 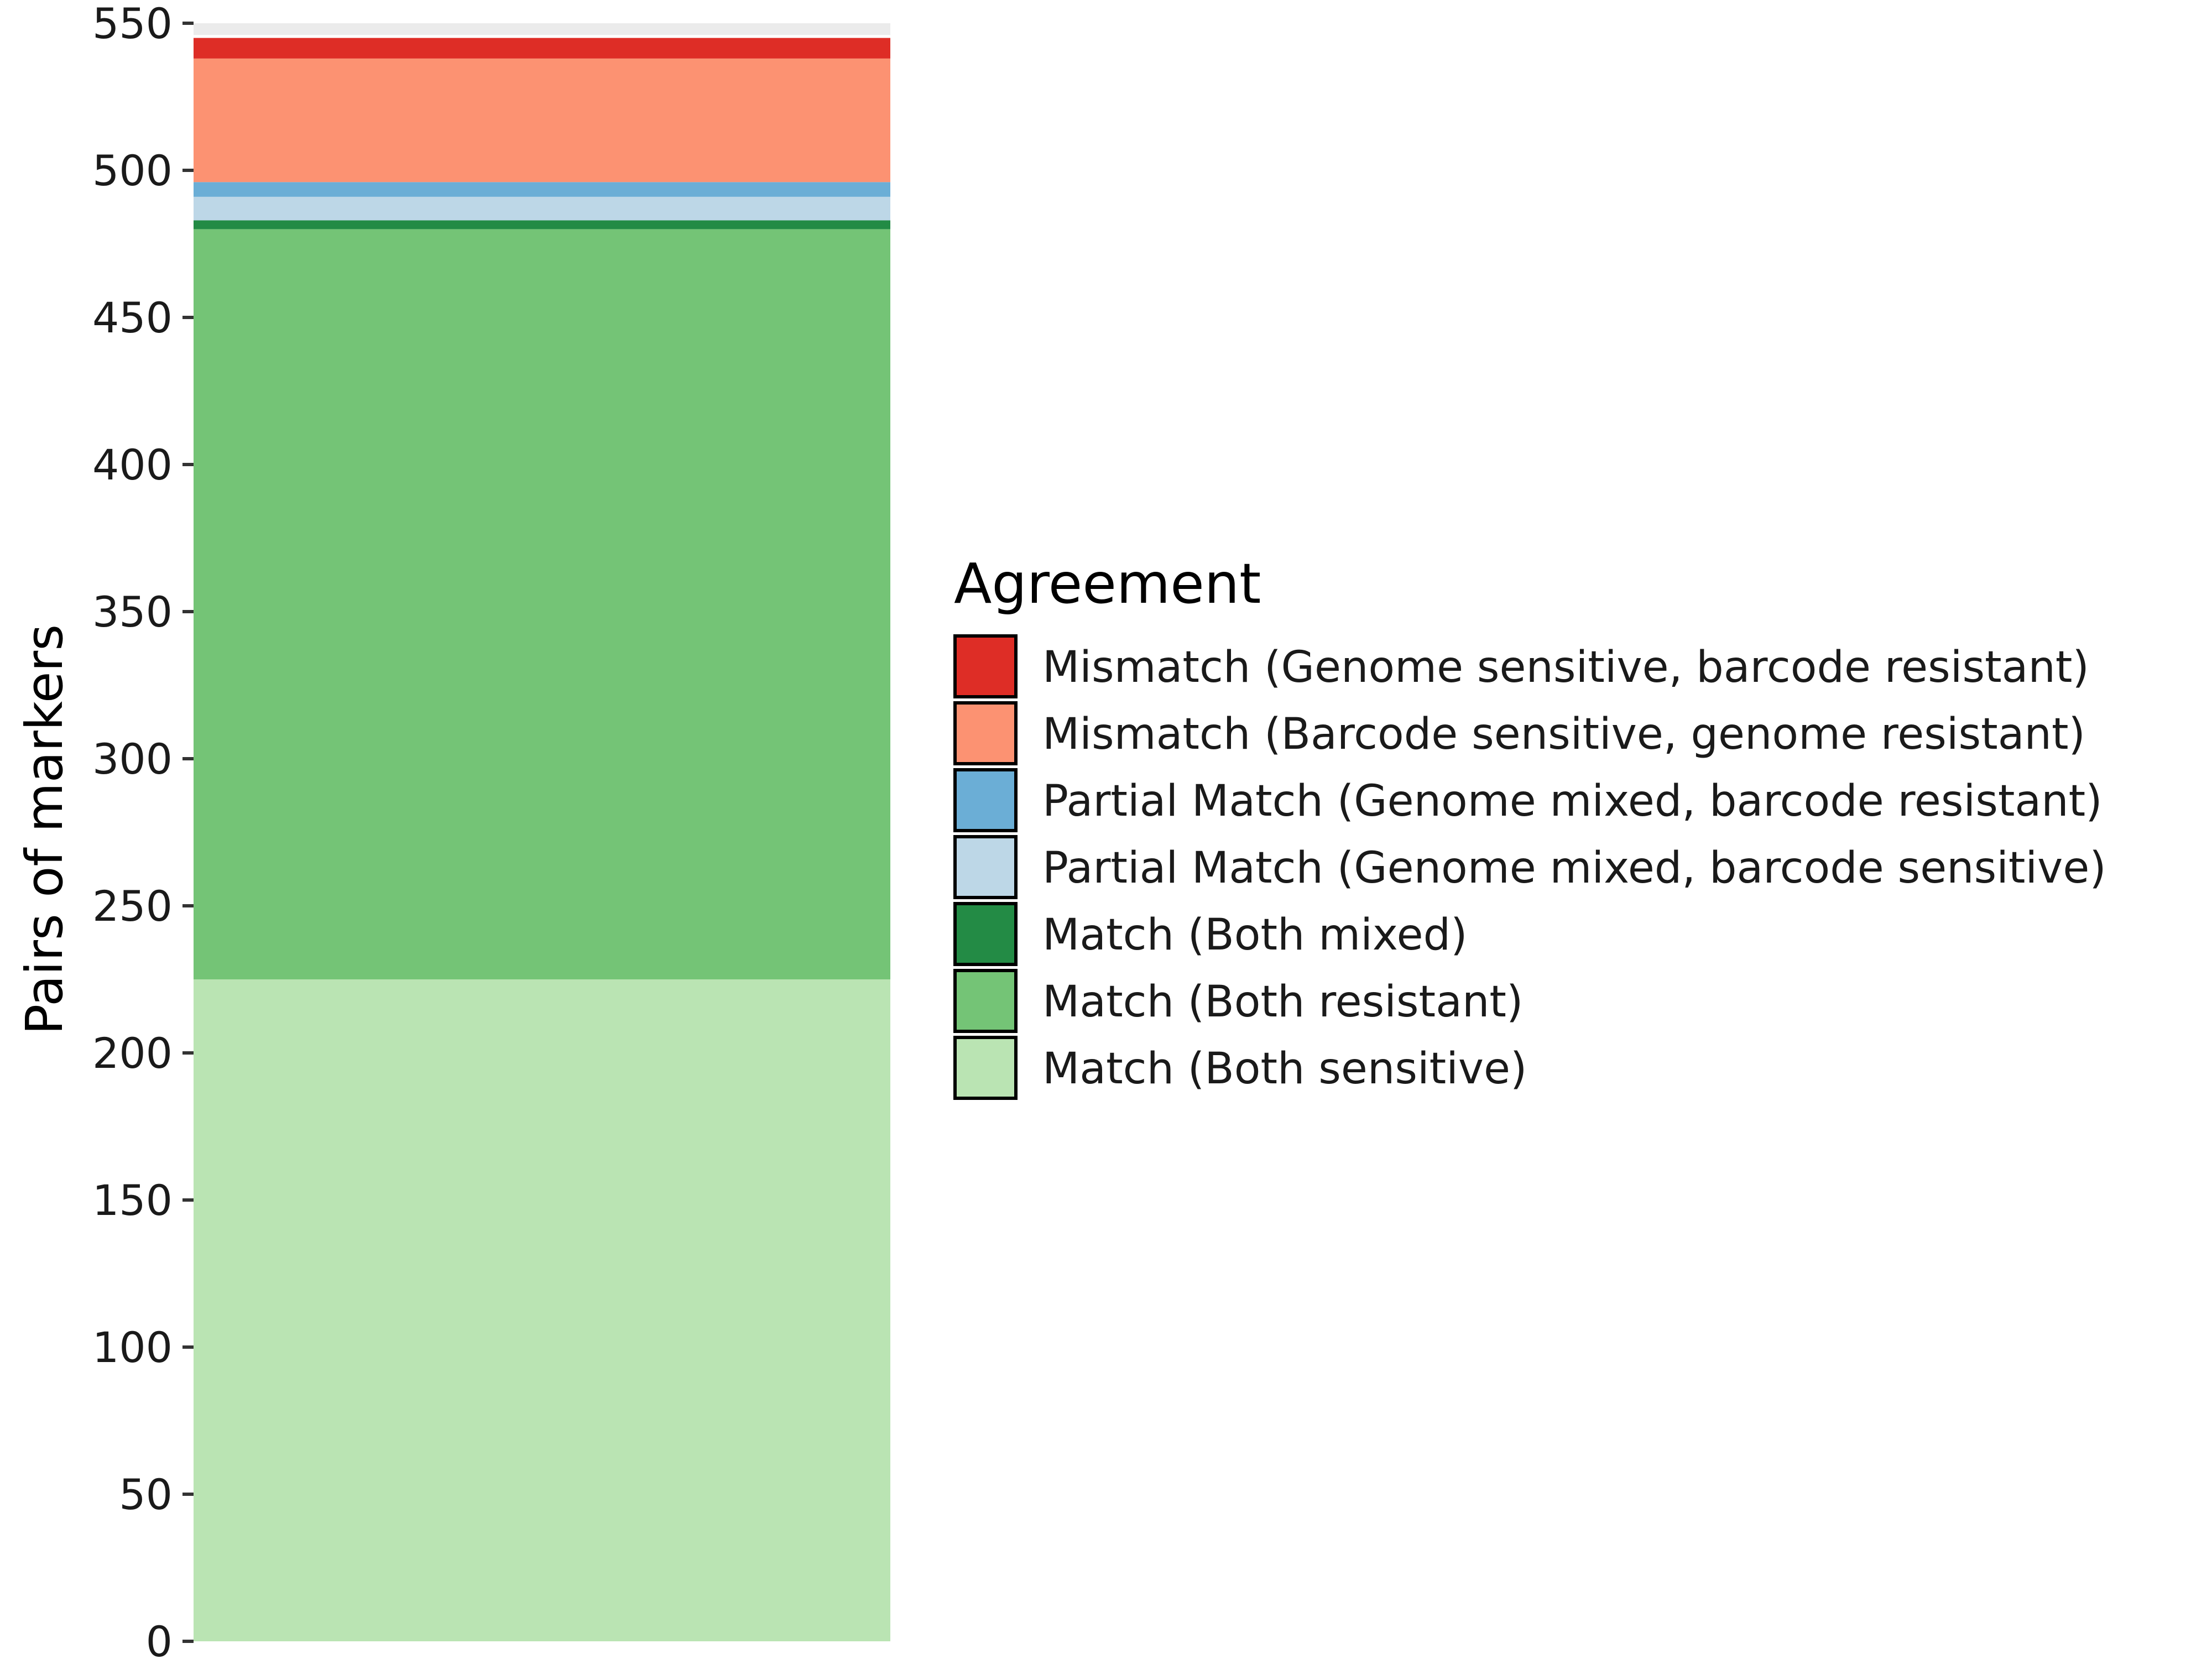 I want to click on y-tick-label: 150, so click(x=133, y=1201).